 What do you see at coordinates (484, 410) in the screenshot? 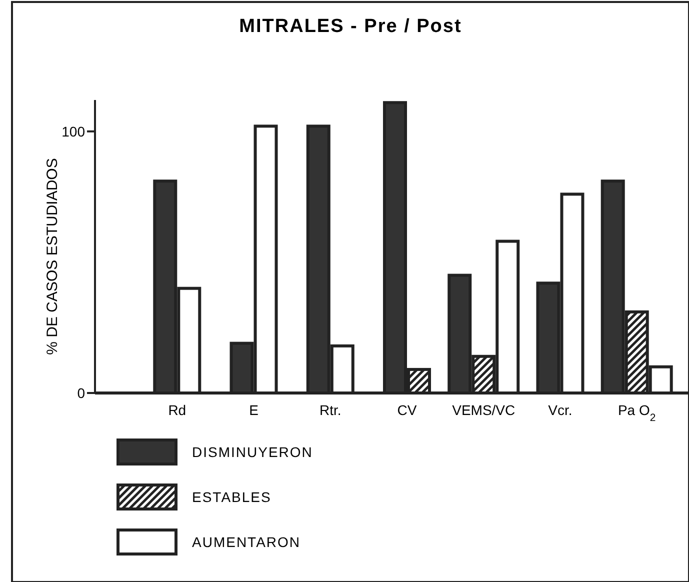
I see `x-tick-label: VEMS/VC` at bounding box center [484, 410].